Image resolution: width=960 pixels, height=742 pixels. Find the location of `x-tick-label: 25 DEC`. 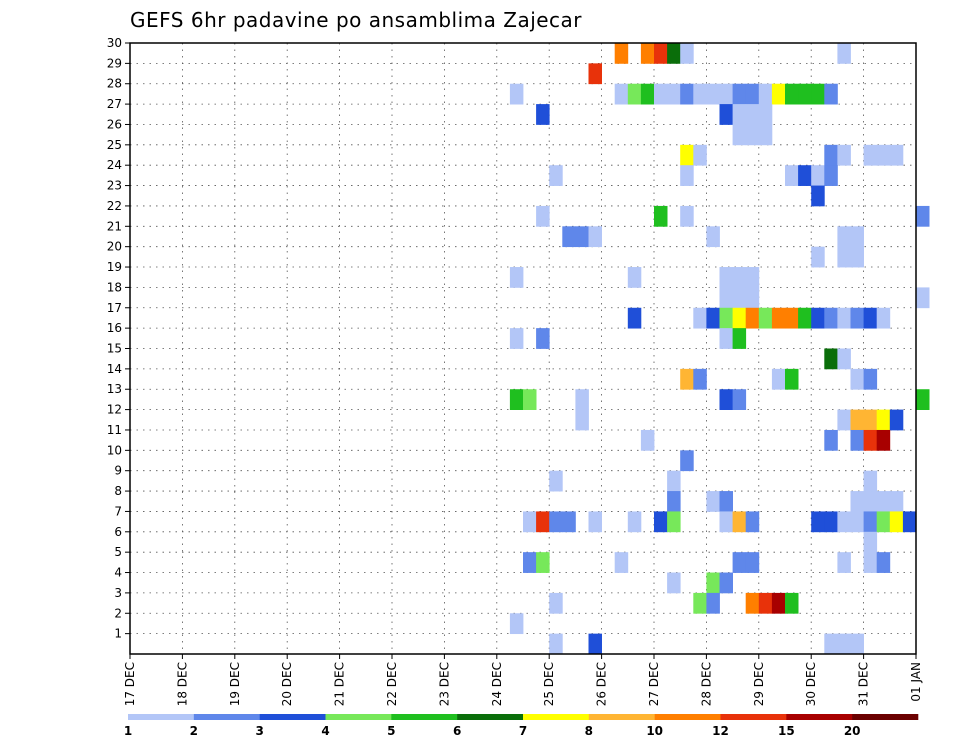

x-tick-label: 25 DEC is located at coordinates (549, 684).